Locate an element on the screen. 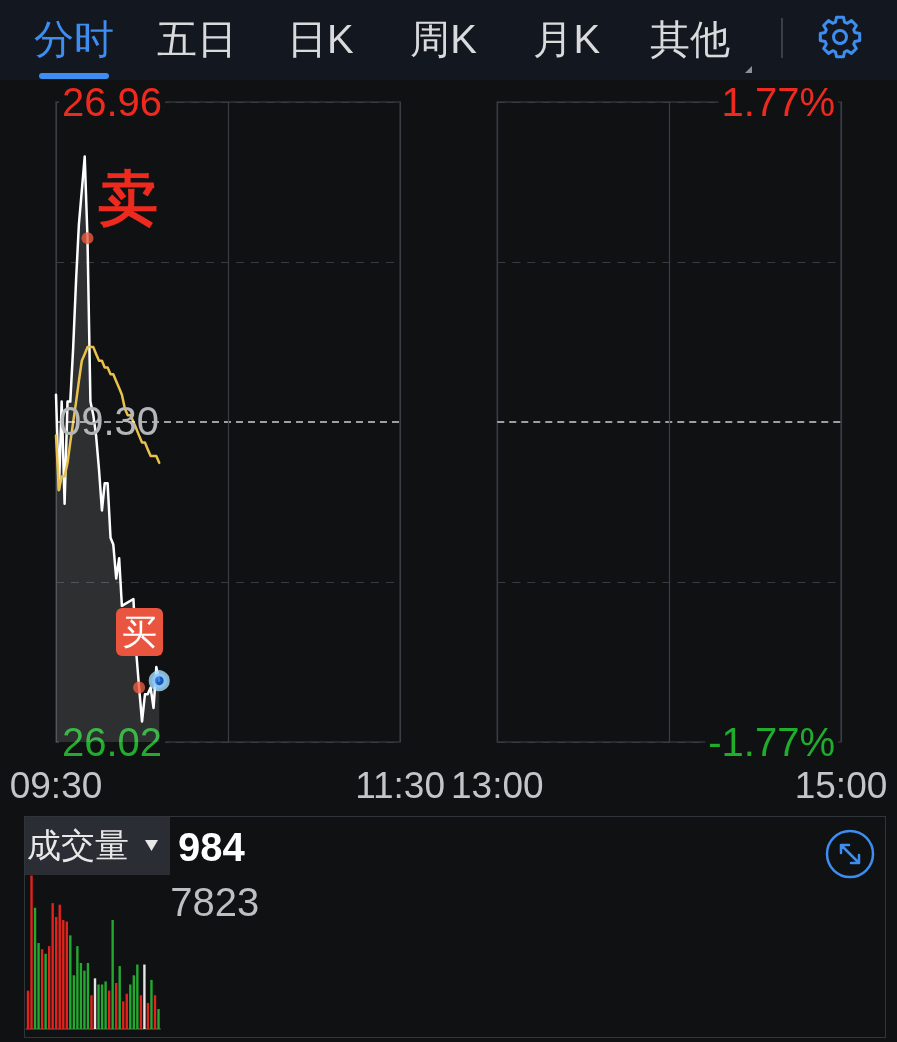 This screenshot has height=1042, width=897. y2-tick-label: 1.77% is located at coordinates (778, 102).